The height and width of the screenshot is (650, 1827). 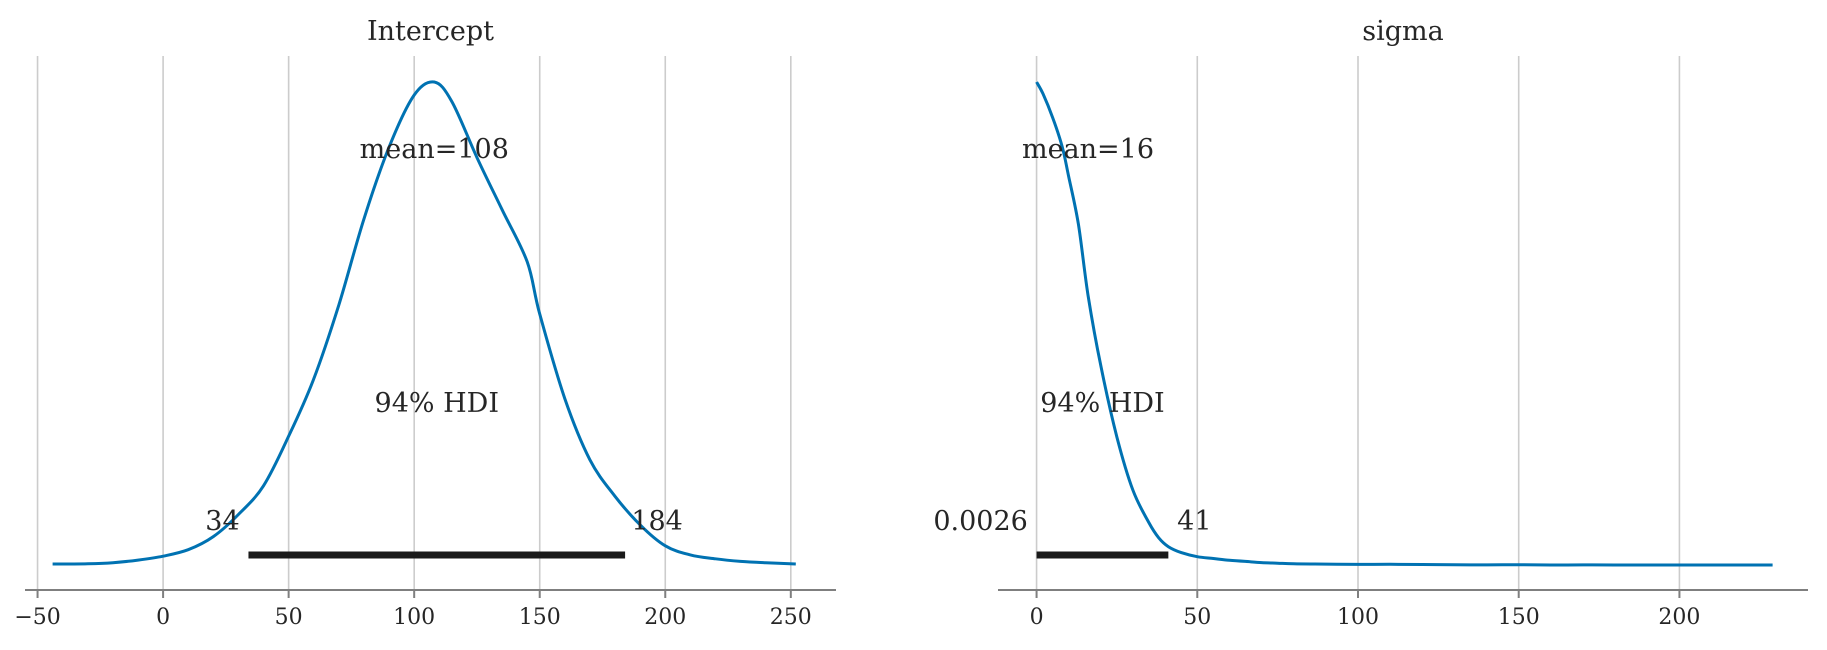 What do you see at coordinates (437, 403) in the screenshot?
I see `intercept-hdi-label: 94% HDI` at bounding box center [437, 403].